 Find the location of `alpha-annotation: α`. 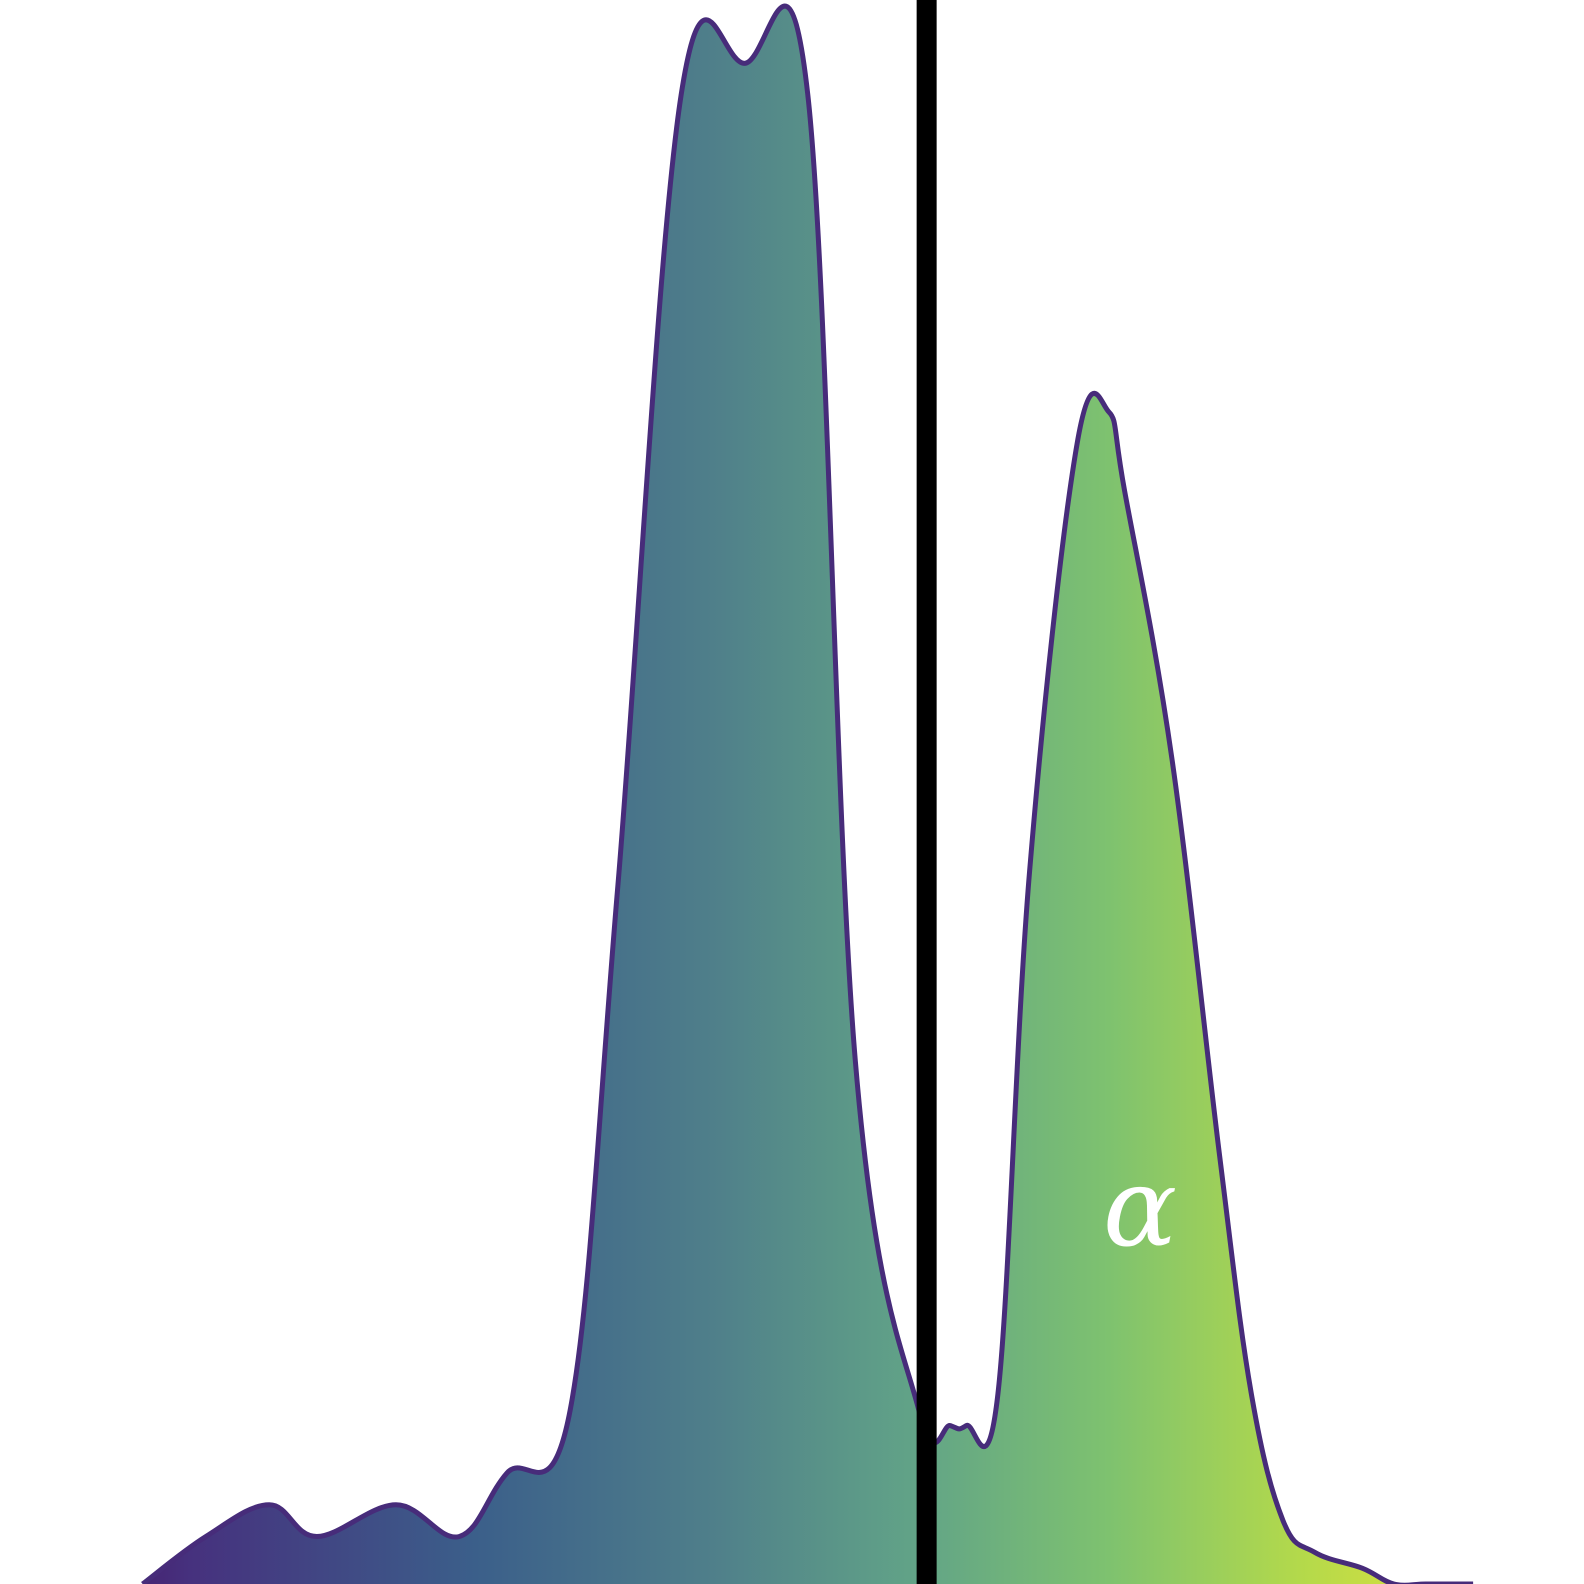

alpha-annotation: α is located at coordinates (1140, 1207).